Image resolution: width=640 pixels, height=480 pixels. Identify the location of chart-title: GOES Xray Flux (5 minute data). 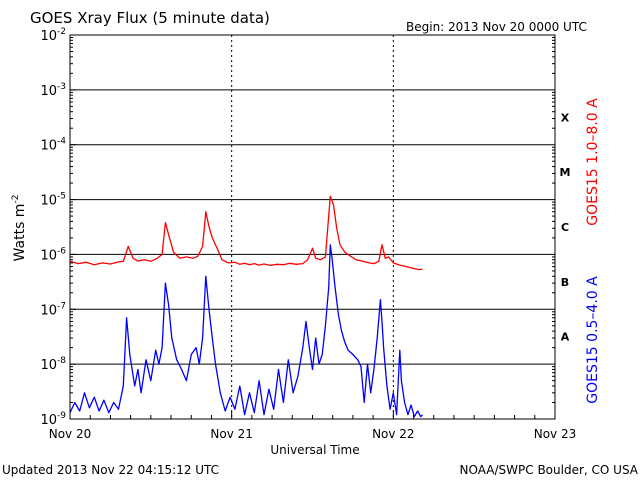
(150, 18).